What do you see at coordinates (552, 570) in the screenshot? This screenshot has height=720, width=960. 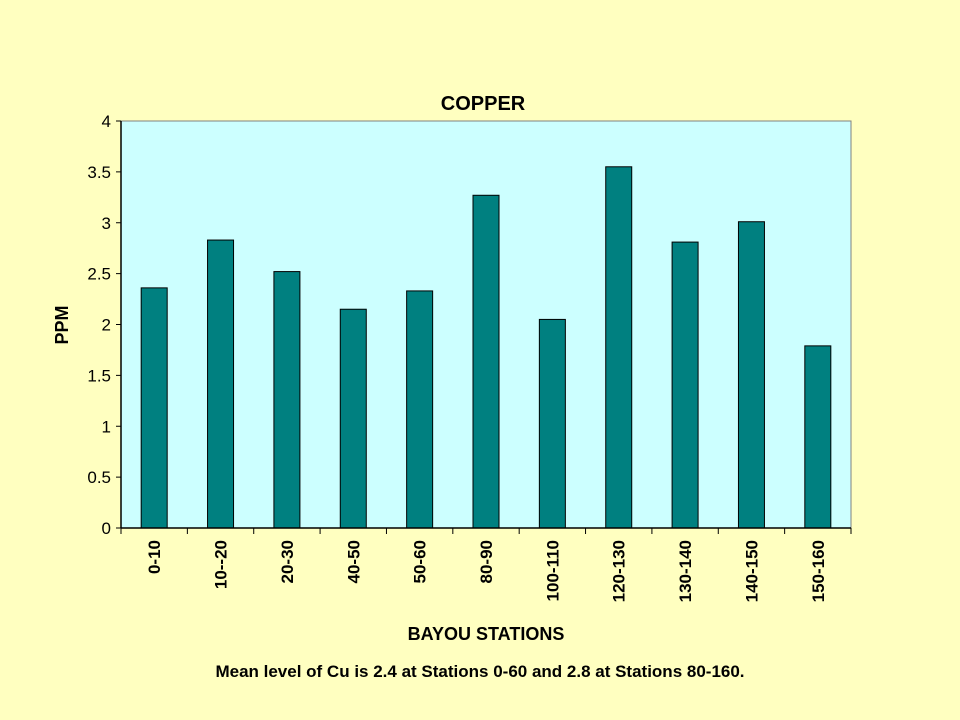 I see `x-tick-label: 100-110` at bounding box center [552, 570].